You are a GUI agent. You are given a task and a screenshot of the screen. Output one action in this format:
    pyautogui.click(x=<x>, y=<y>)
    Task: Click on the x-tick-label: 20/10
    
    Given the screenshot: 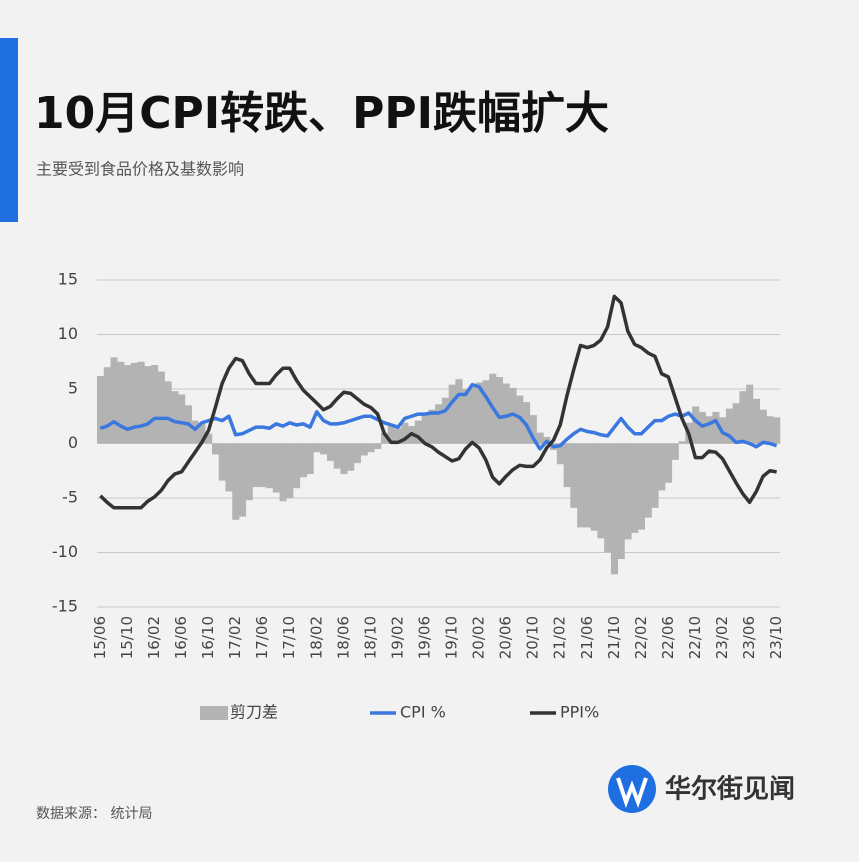 What is the action you would take?
    pyautogui.click(x=533, y=637)
    